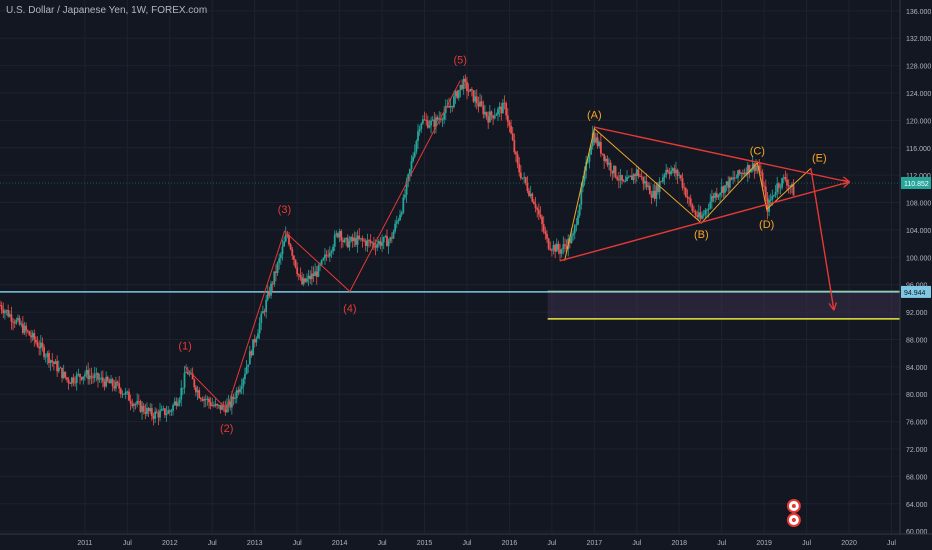 The width and height of the screenshot is (932, 550). What do you see at coordinates (917, 395) in the screenshot?
I see `price-tick-label: 80.000` at bounding box center [917, 395].